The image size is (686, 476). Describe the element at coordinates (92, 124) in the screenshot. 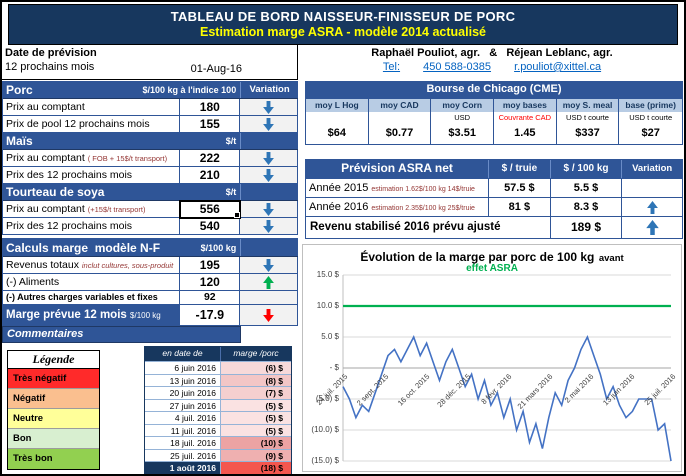

I see `row-label: Prix de pool 12 prochains mois` at that location.